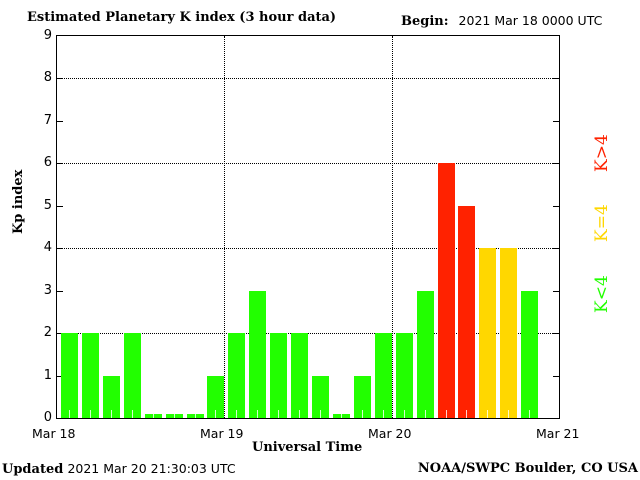 The width and height of the screenshot is (640, 480). Describe the element at coordinates (47, 163) in the screenshot. I see `y-tick-label: 6` at that location.